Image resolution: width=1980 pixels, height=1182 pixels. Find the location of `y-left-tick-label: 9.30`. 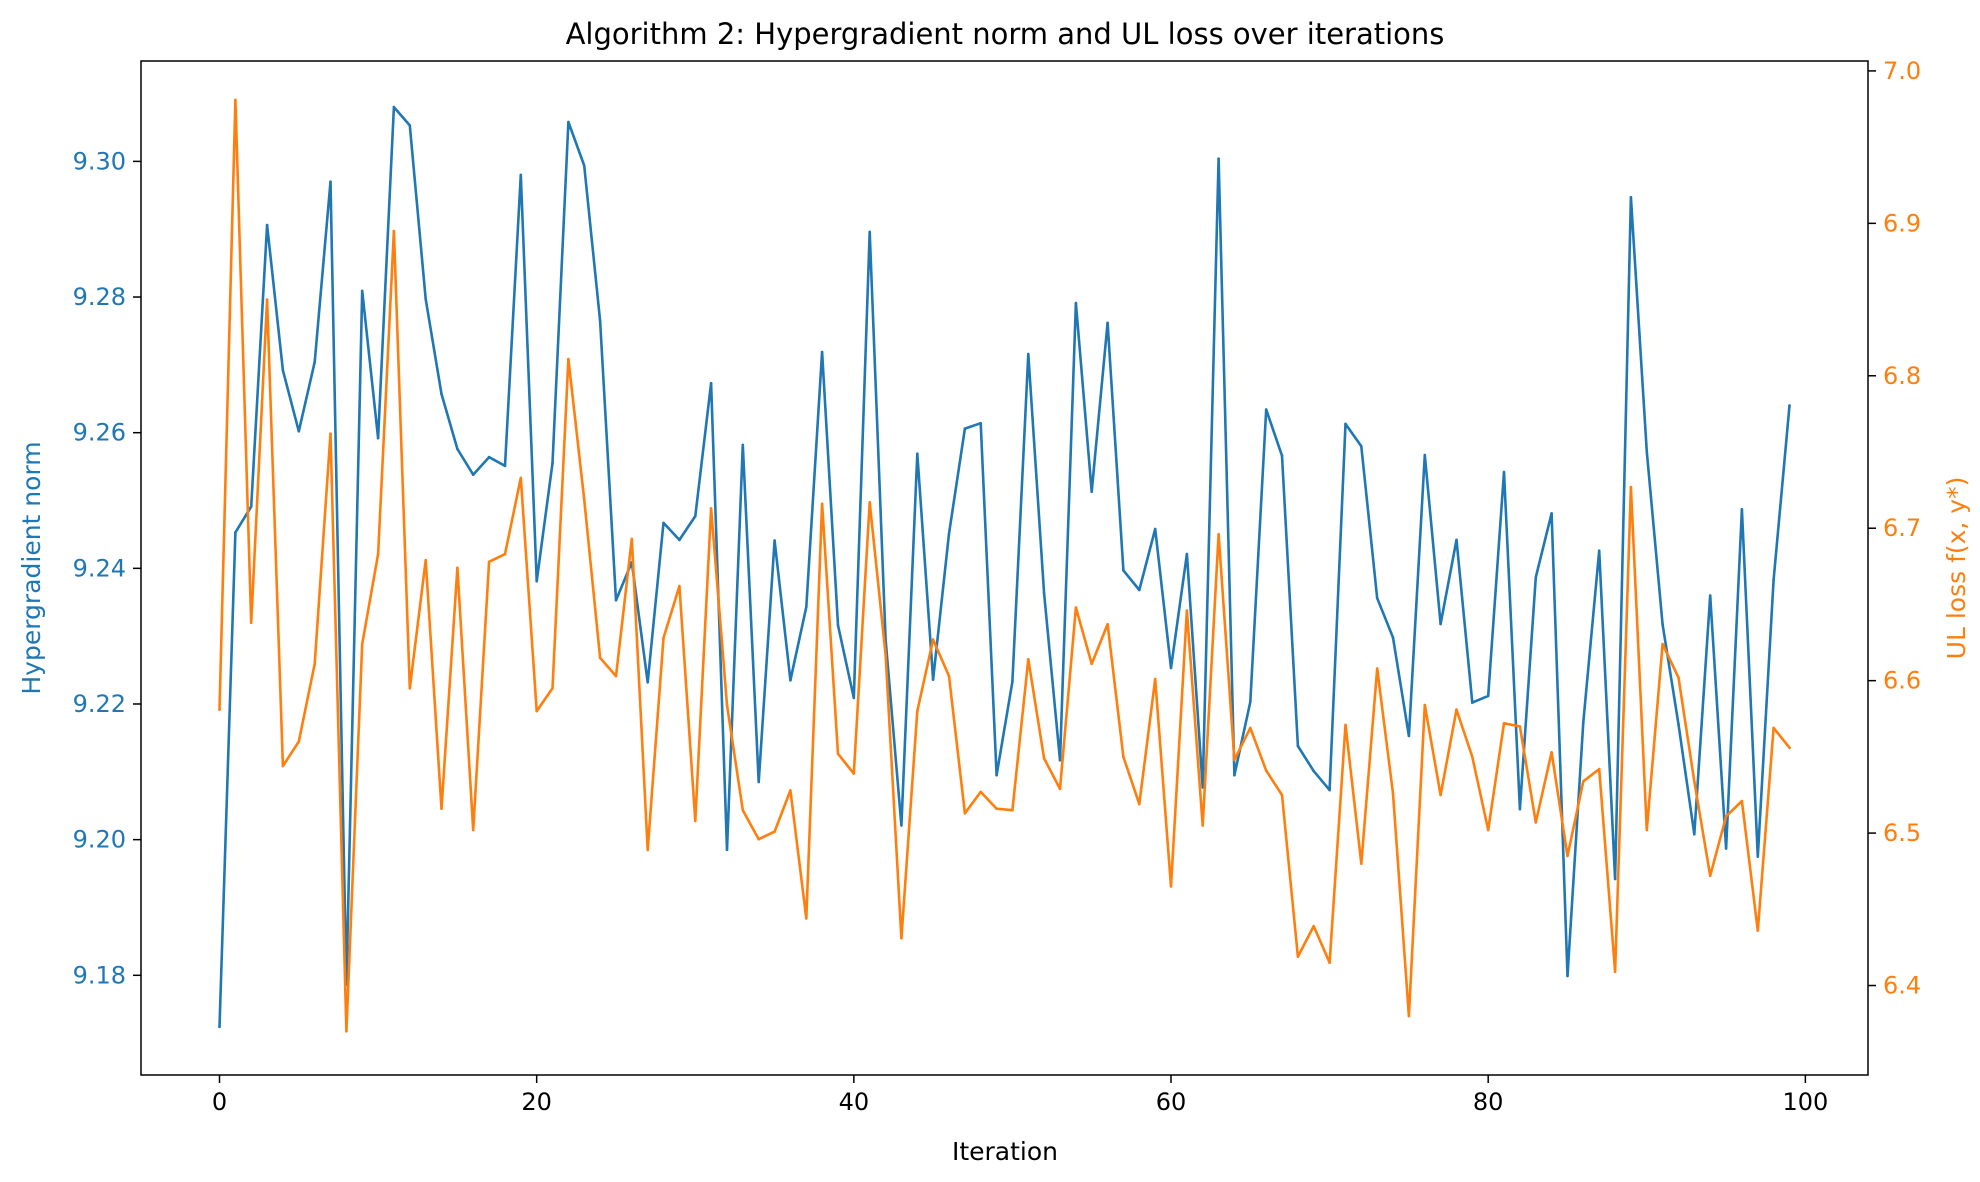

y-left-tick-label: 9.30 is located at coordinates (99, 161).